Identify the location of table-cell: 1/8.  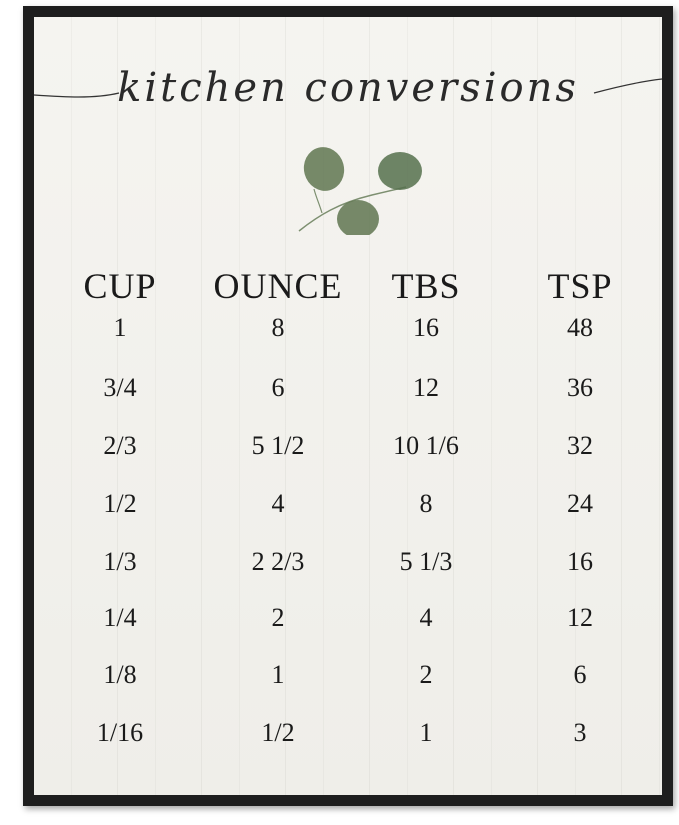
(120, 674).